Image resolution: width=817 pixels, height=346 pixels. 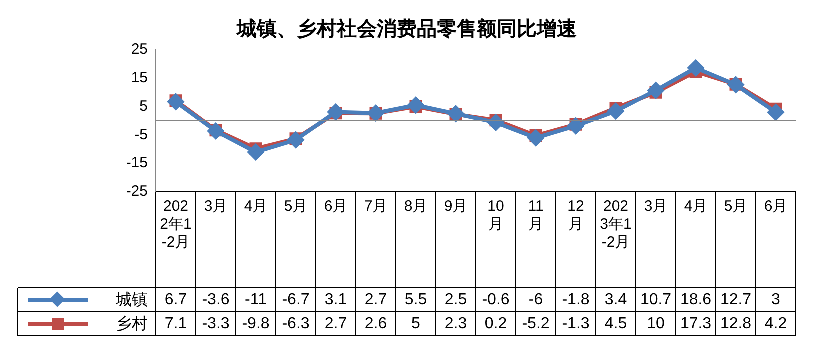 I want to click on legend-label: 乡村, so click(x=132, y=324).